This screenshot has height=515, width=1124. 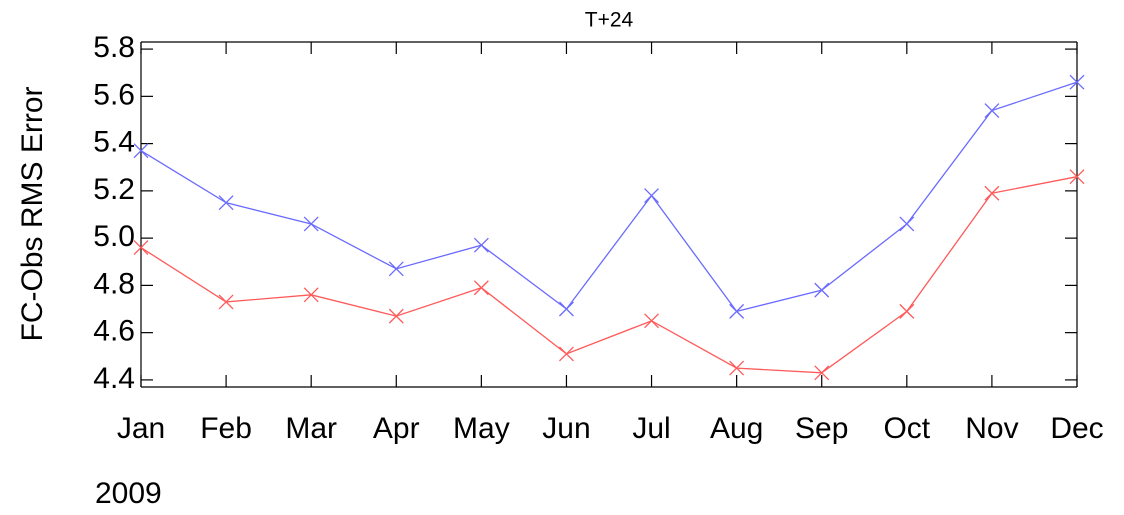 What do you see at coordinates (651, 428) in the screenshot?
I see `x-tick-label: Jul` at bounding box center [651, 428].